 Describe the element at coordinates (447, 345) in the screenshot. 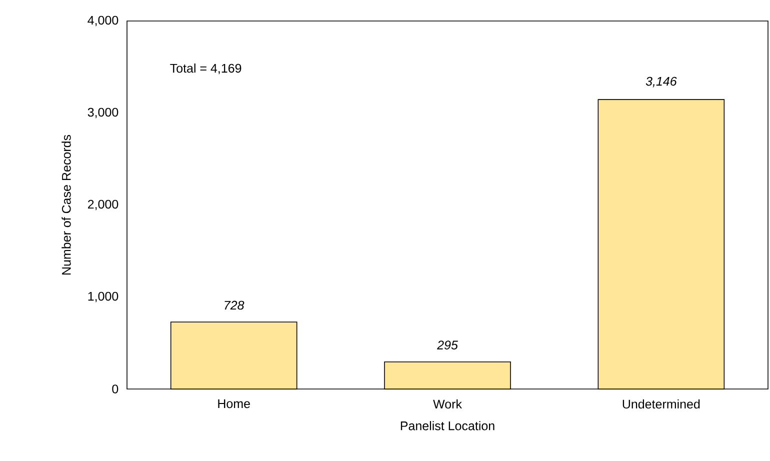

I see `data-label: 295` at that location.